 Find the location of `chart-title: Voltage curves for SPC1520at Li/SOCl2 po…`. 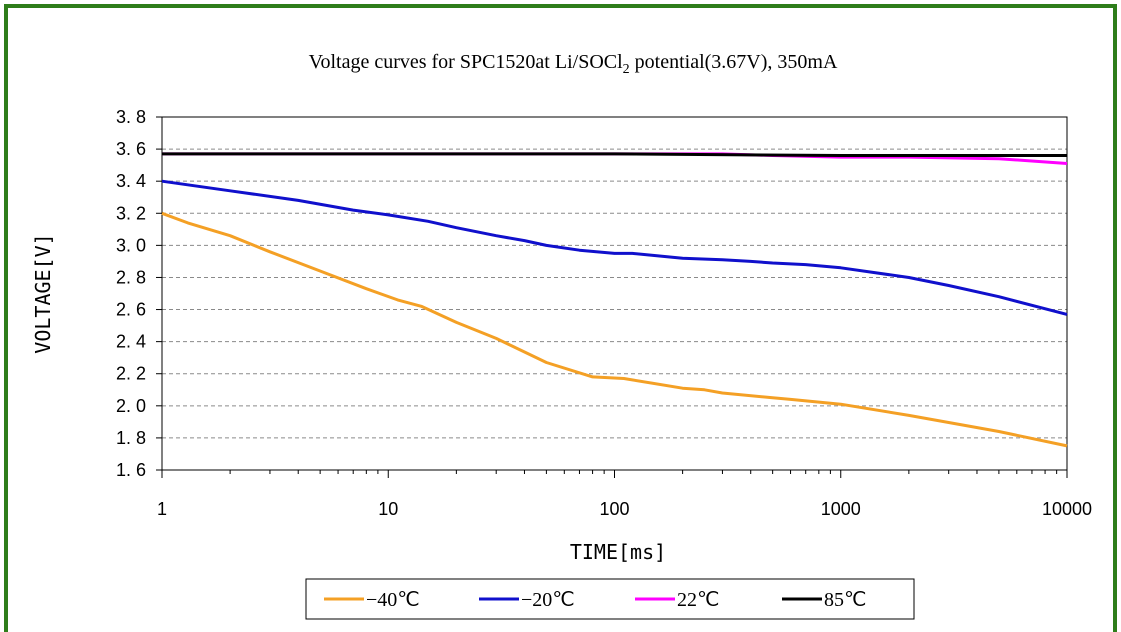

chart-title: Voltage curves for SPC1520at Li/SOCl2 po… is located at coordinates (573, 64).